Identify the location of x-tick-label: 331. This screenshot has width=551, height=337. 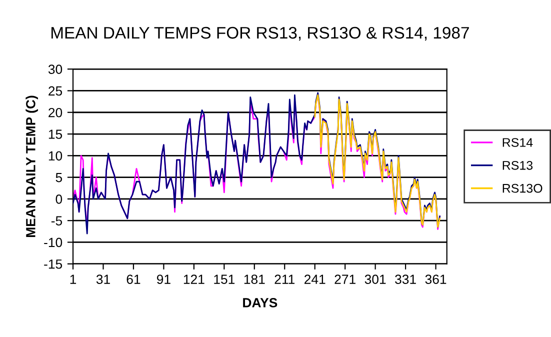
(405, 279).